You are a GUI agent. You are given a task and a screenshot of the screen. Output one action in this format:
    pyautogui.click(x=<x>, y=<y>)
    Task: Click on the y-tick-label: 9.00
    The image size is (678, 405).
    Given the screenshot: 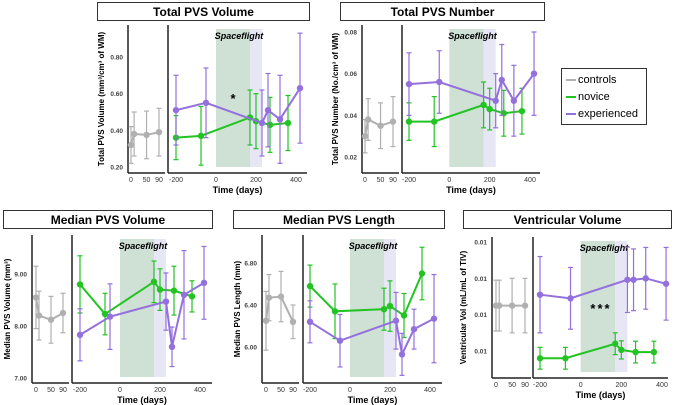 What is the action you would take?
    pyautogui.click(x=20, y=275)
    